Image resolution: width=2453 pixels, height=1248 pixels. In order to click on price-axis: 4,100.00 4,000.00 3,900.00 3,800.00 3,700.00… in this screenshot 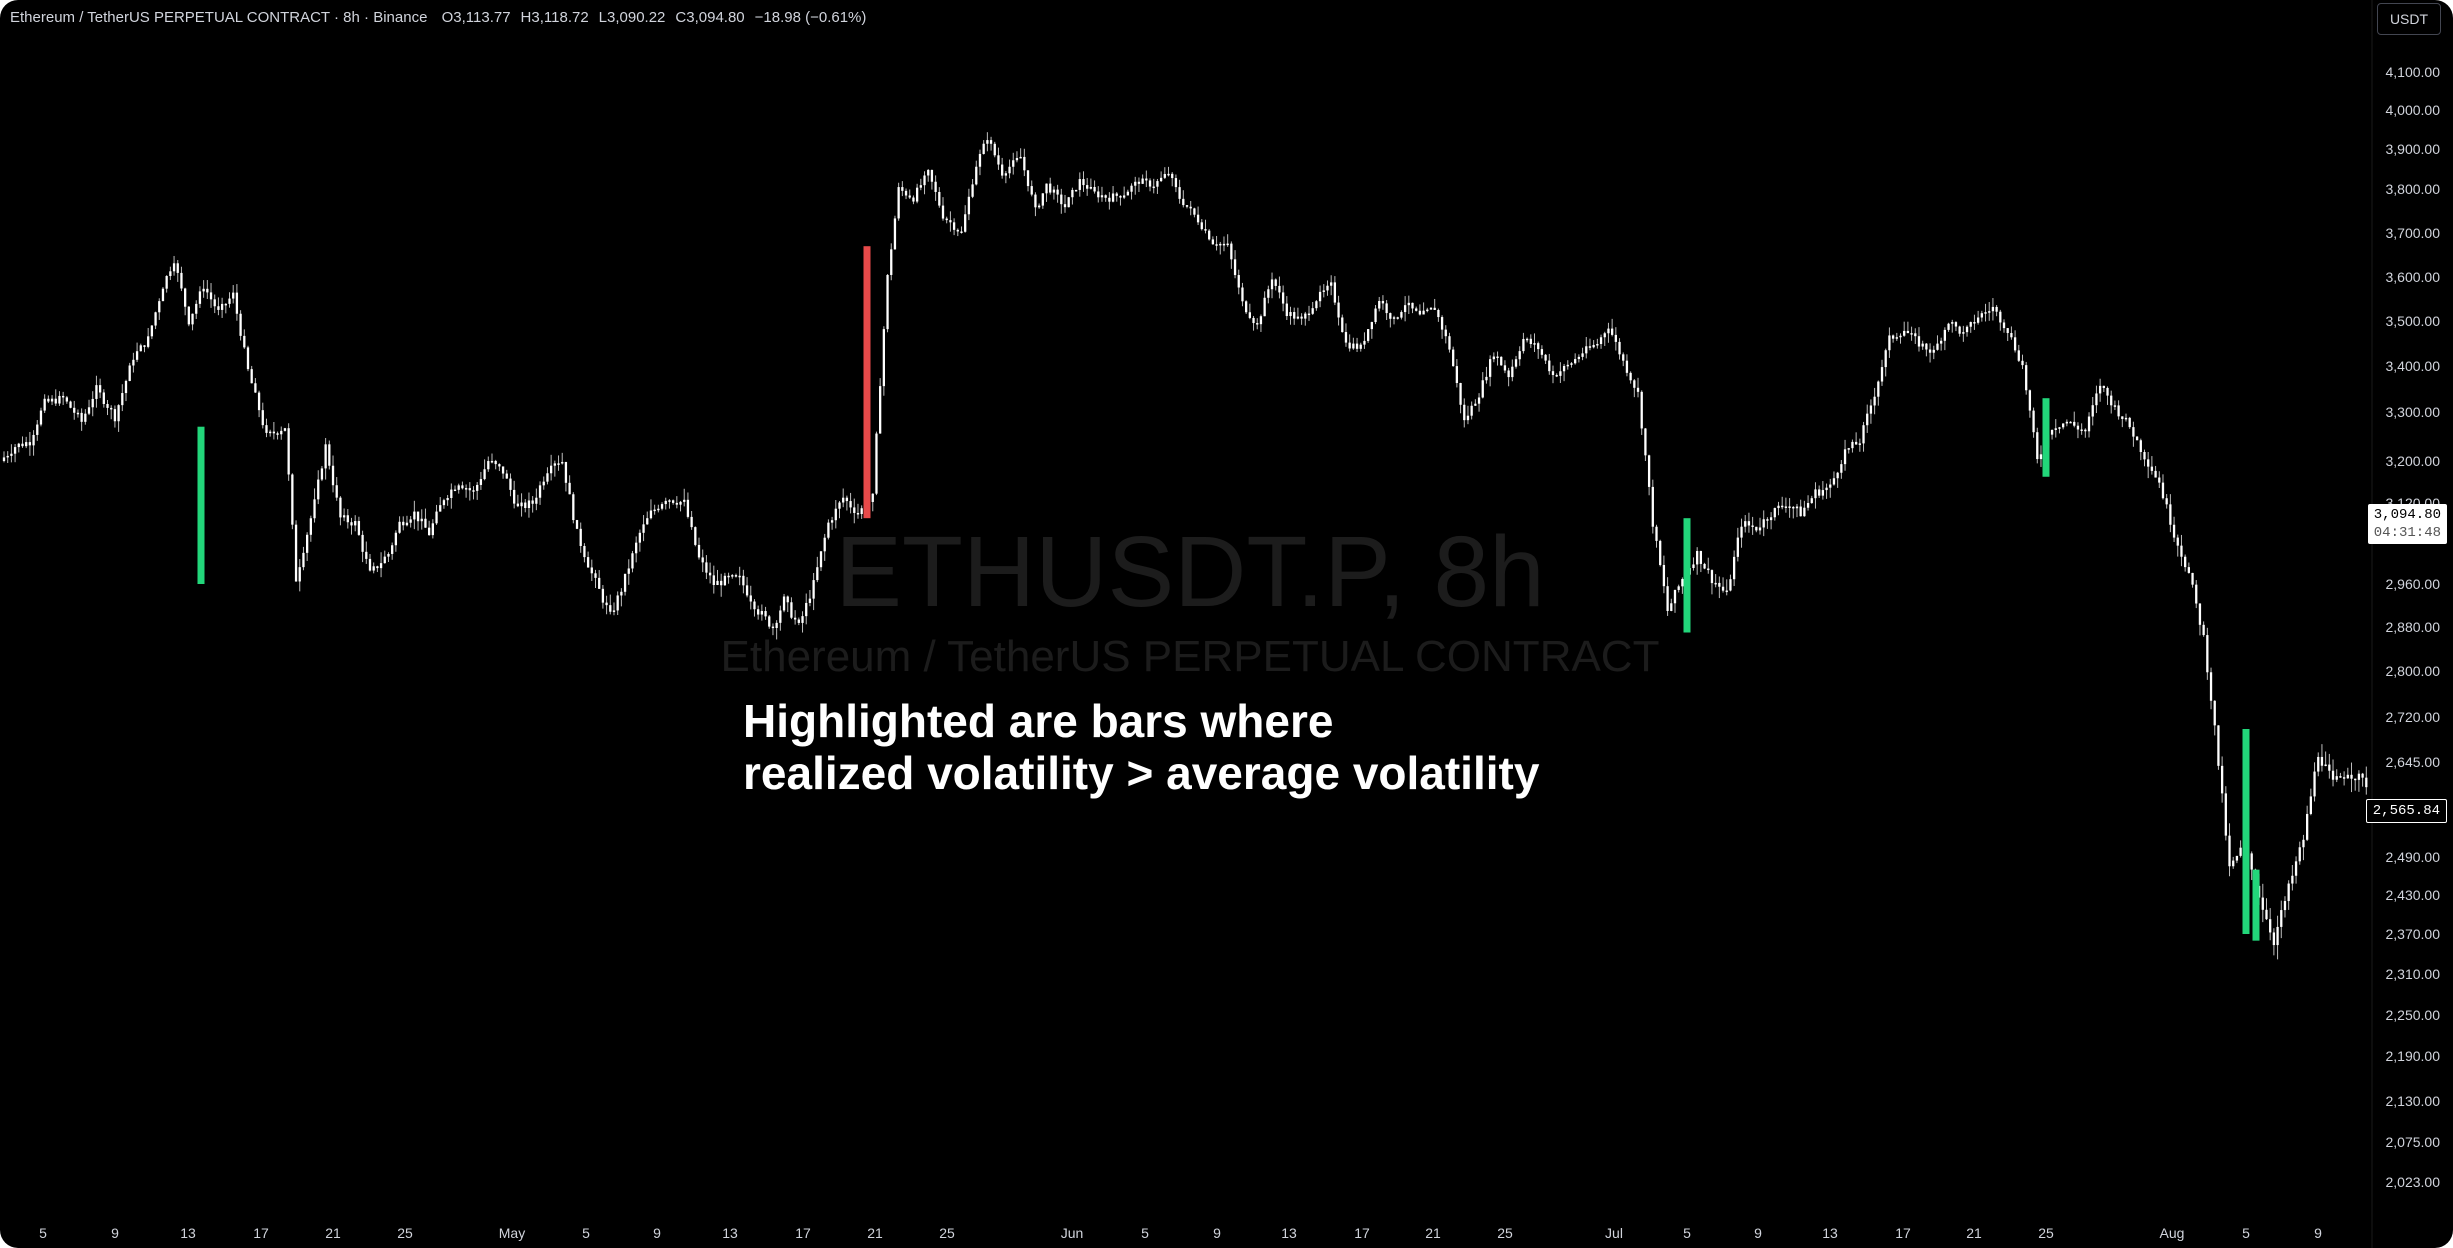, I will do `click(2413, 627)`.